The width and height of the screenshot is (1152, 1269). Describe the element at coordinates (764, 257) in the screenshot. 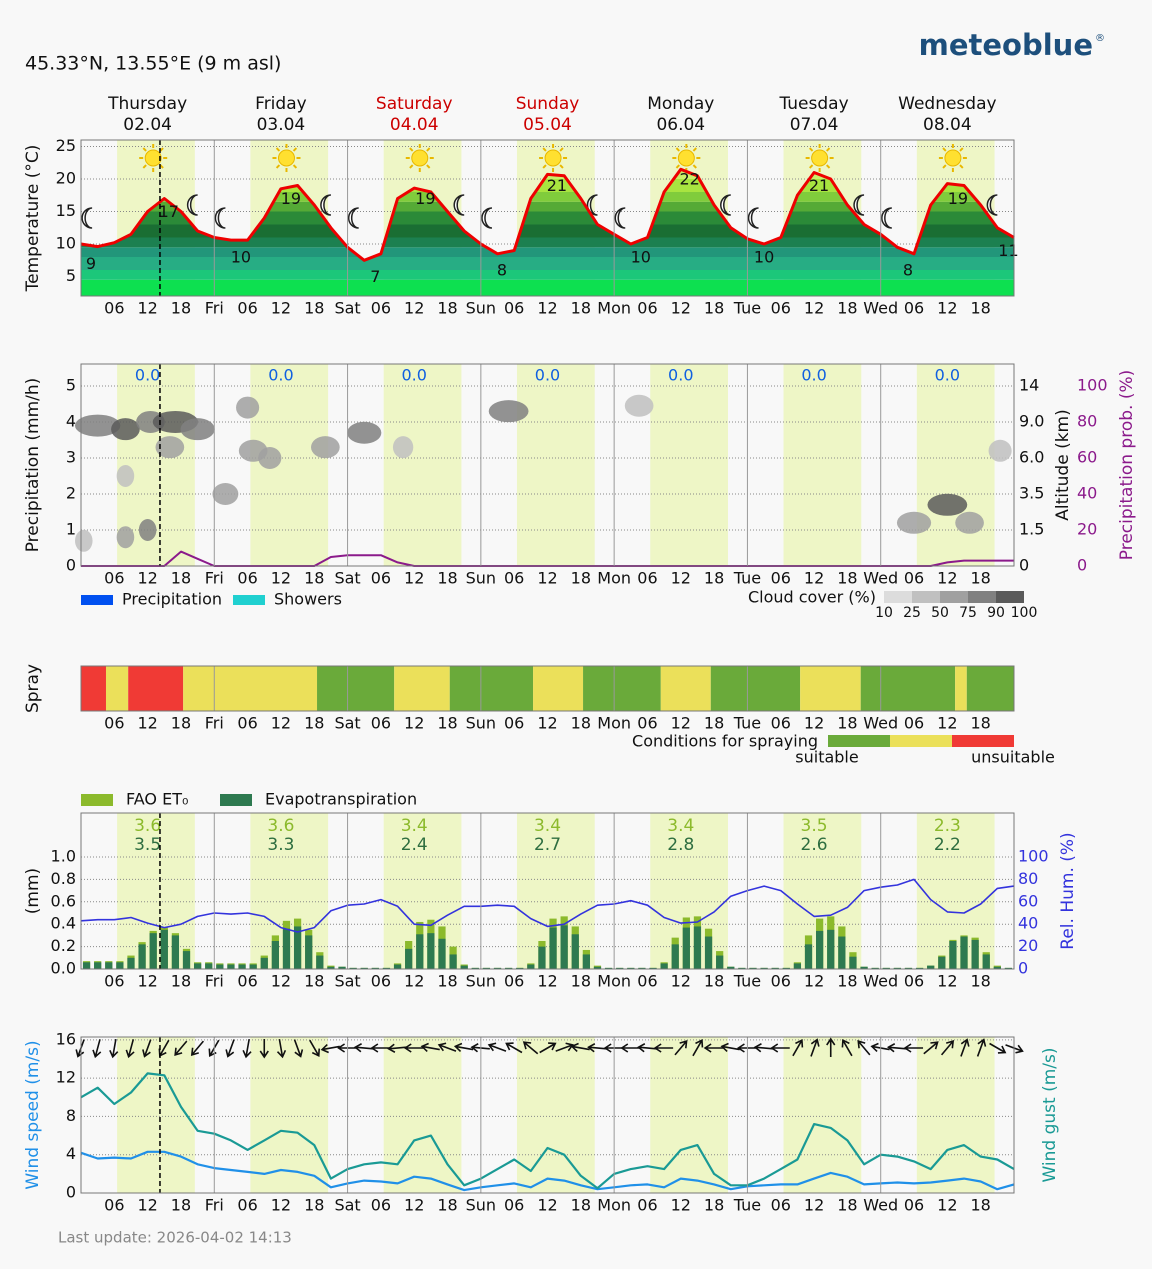

I see `extreme-label: 10` at that location.